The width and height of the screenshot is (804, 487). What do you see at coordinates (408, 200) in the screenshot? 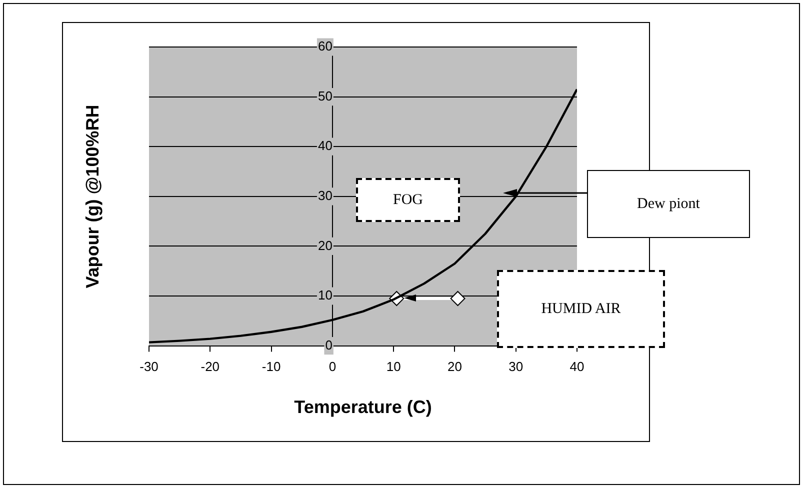
I see `annotation: FOG` at bounding box center [408, 200].